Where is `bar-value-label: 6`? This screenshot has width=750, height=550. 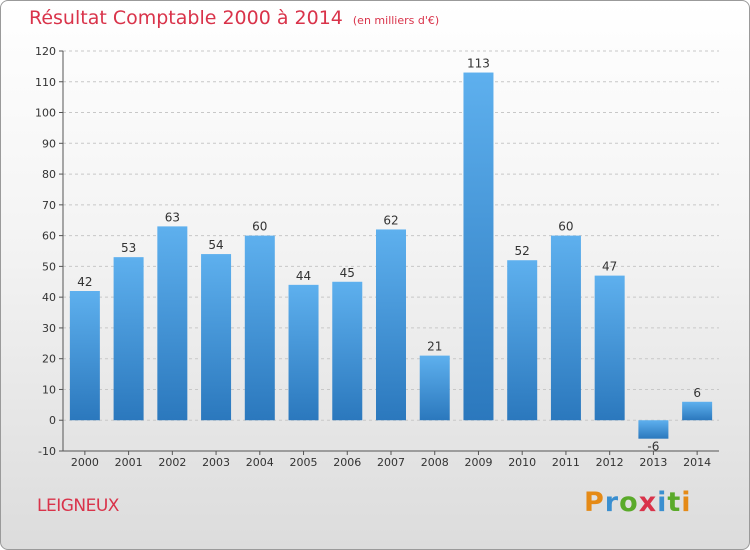
bar-value-label: 6 is located at coordinates (697, 393).